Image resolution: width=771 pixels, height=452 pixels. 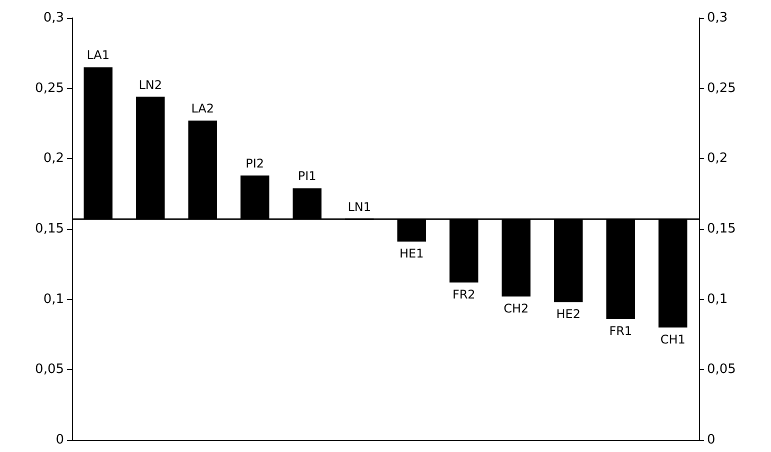 What do you see at coordinates (516, 309) in the screenshot?
I see `x-tick-label: CH2` at bounding box center [516, 309].